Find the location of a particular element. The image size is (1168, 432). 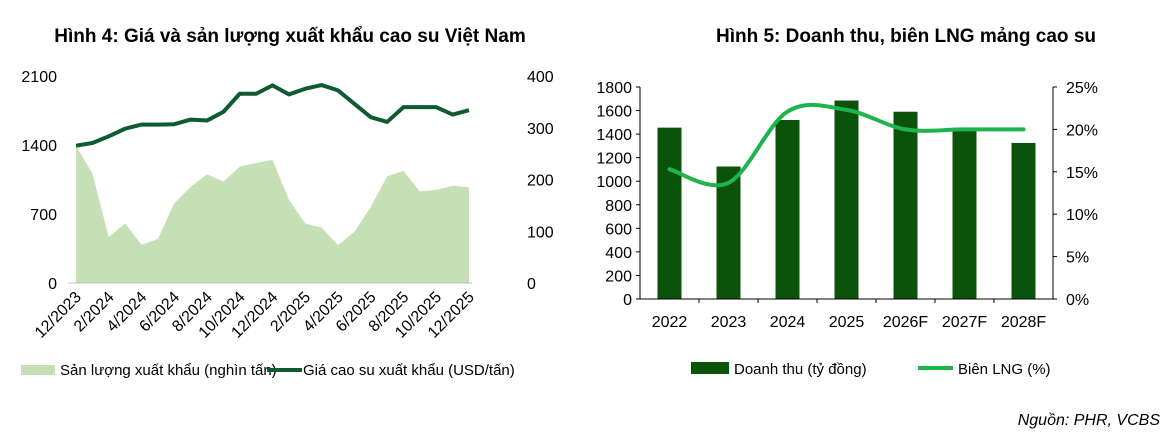

right-y-tick: 25% is located at coordinates (1082, 88).